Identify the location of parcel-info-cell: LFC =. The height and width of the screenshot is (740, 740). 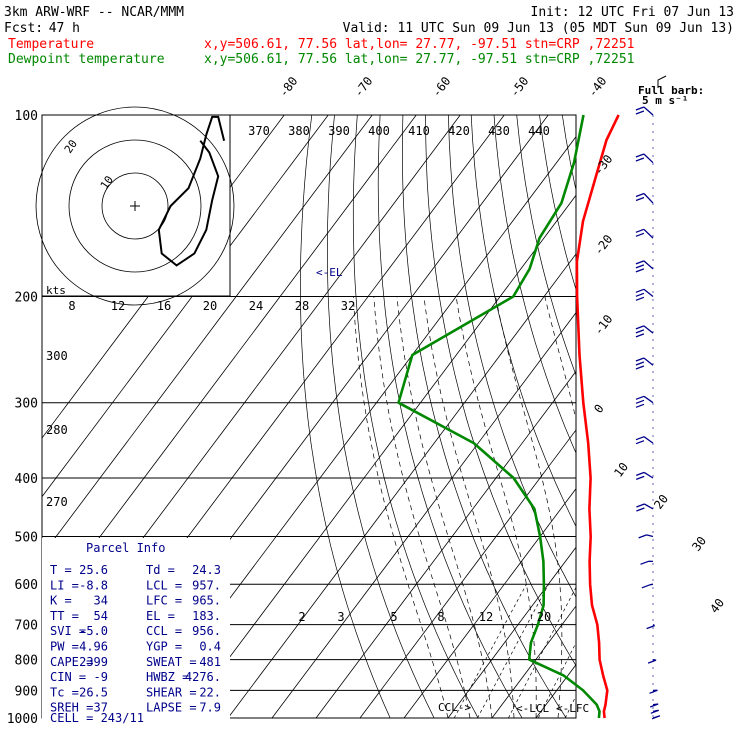
(164, 601).